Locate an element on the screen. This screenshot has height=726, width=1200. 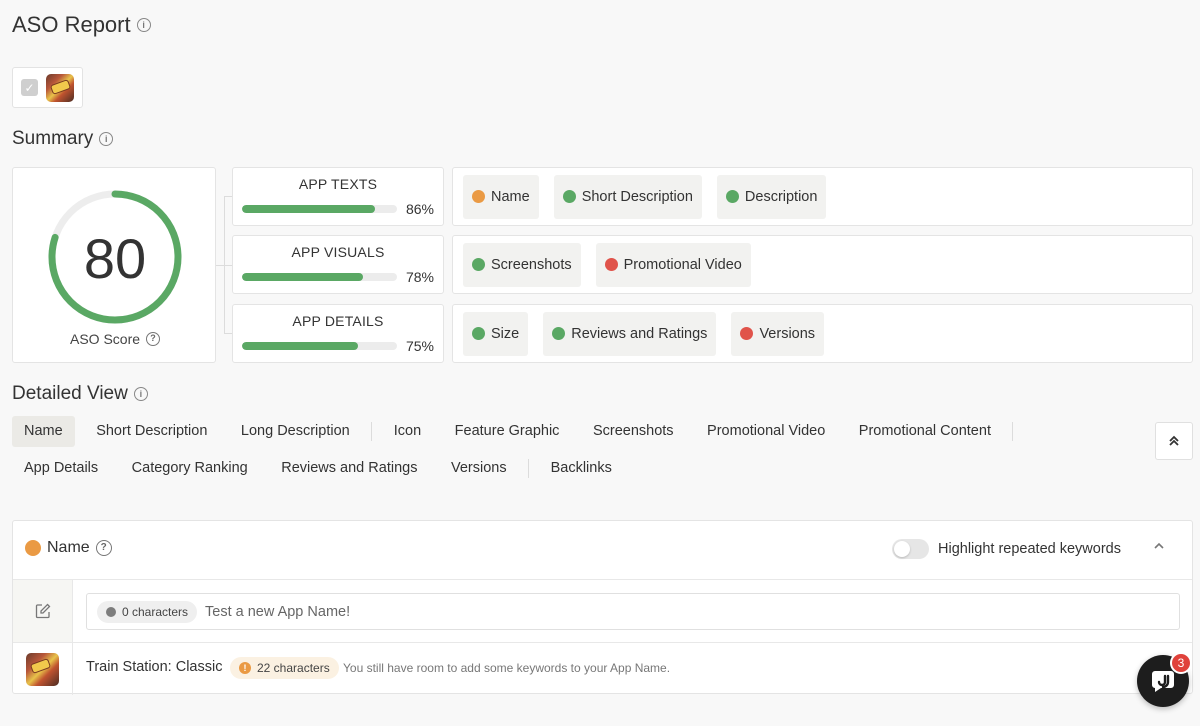
summary-header: Summary i is located at coordinates (63, 139).